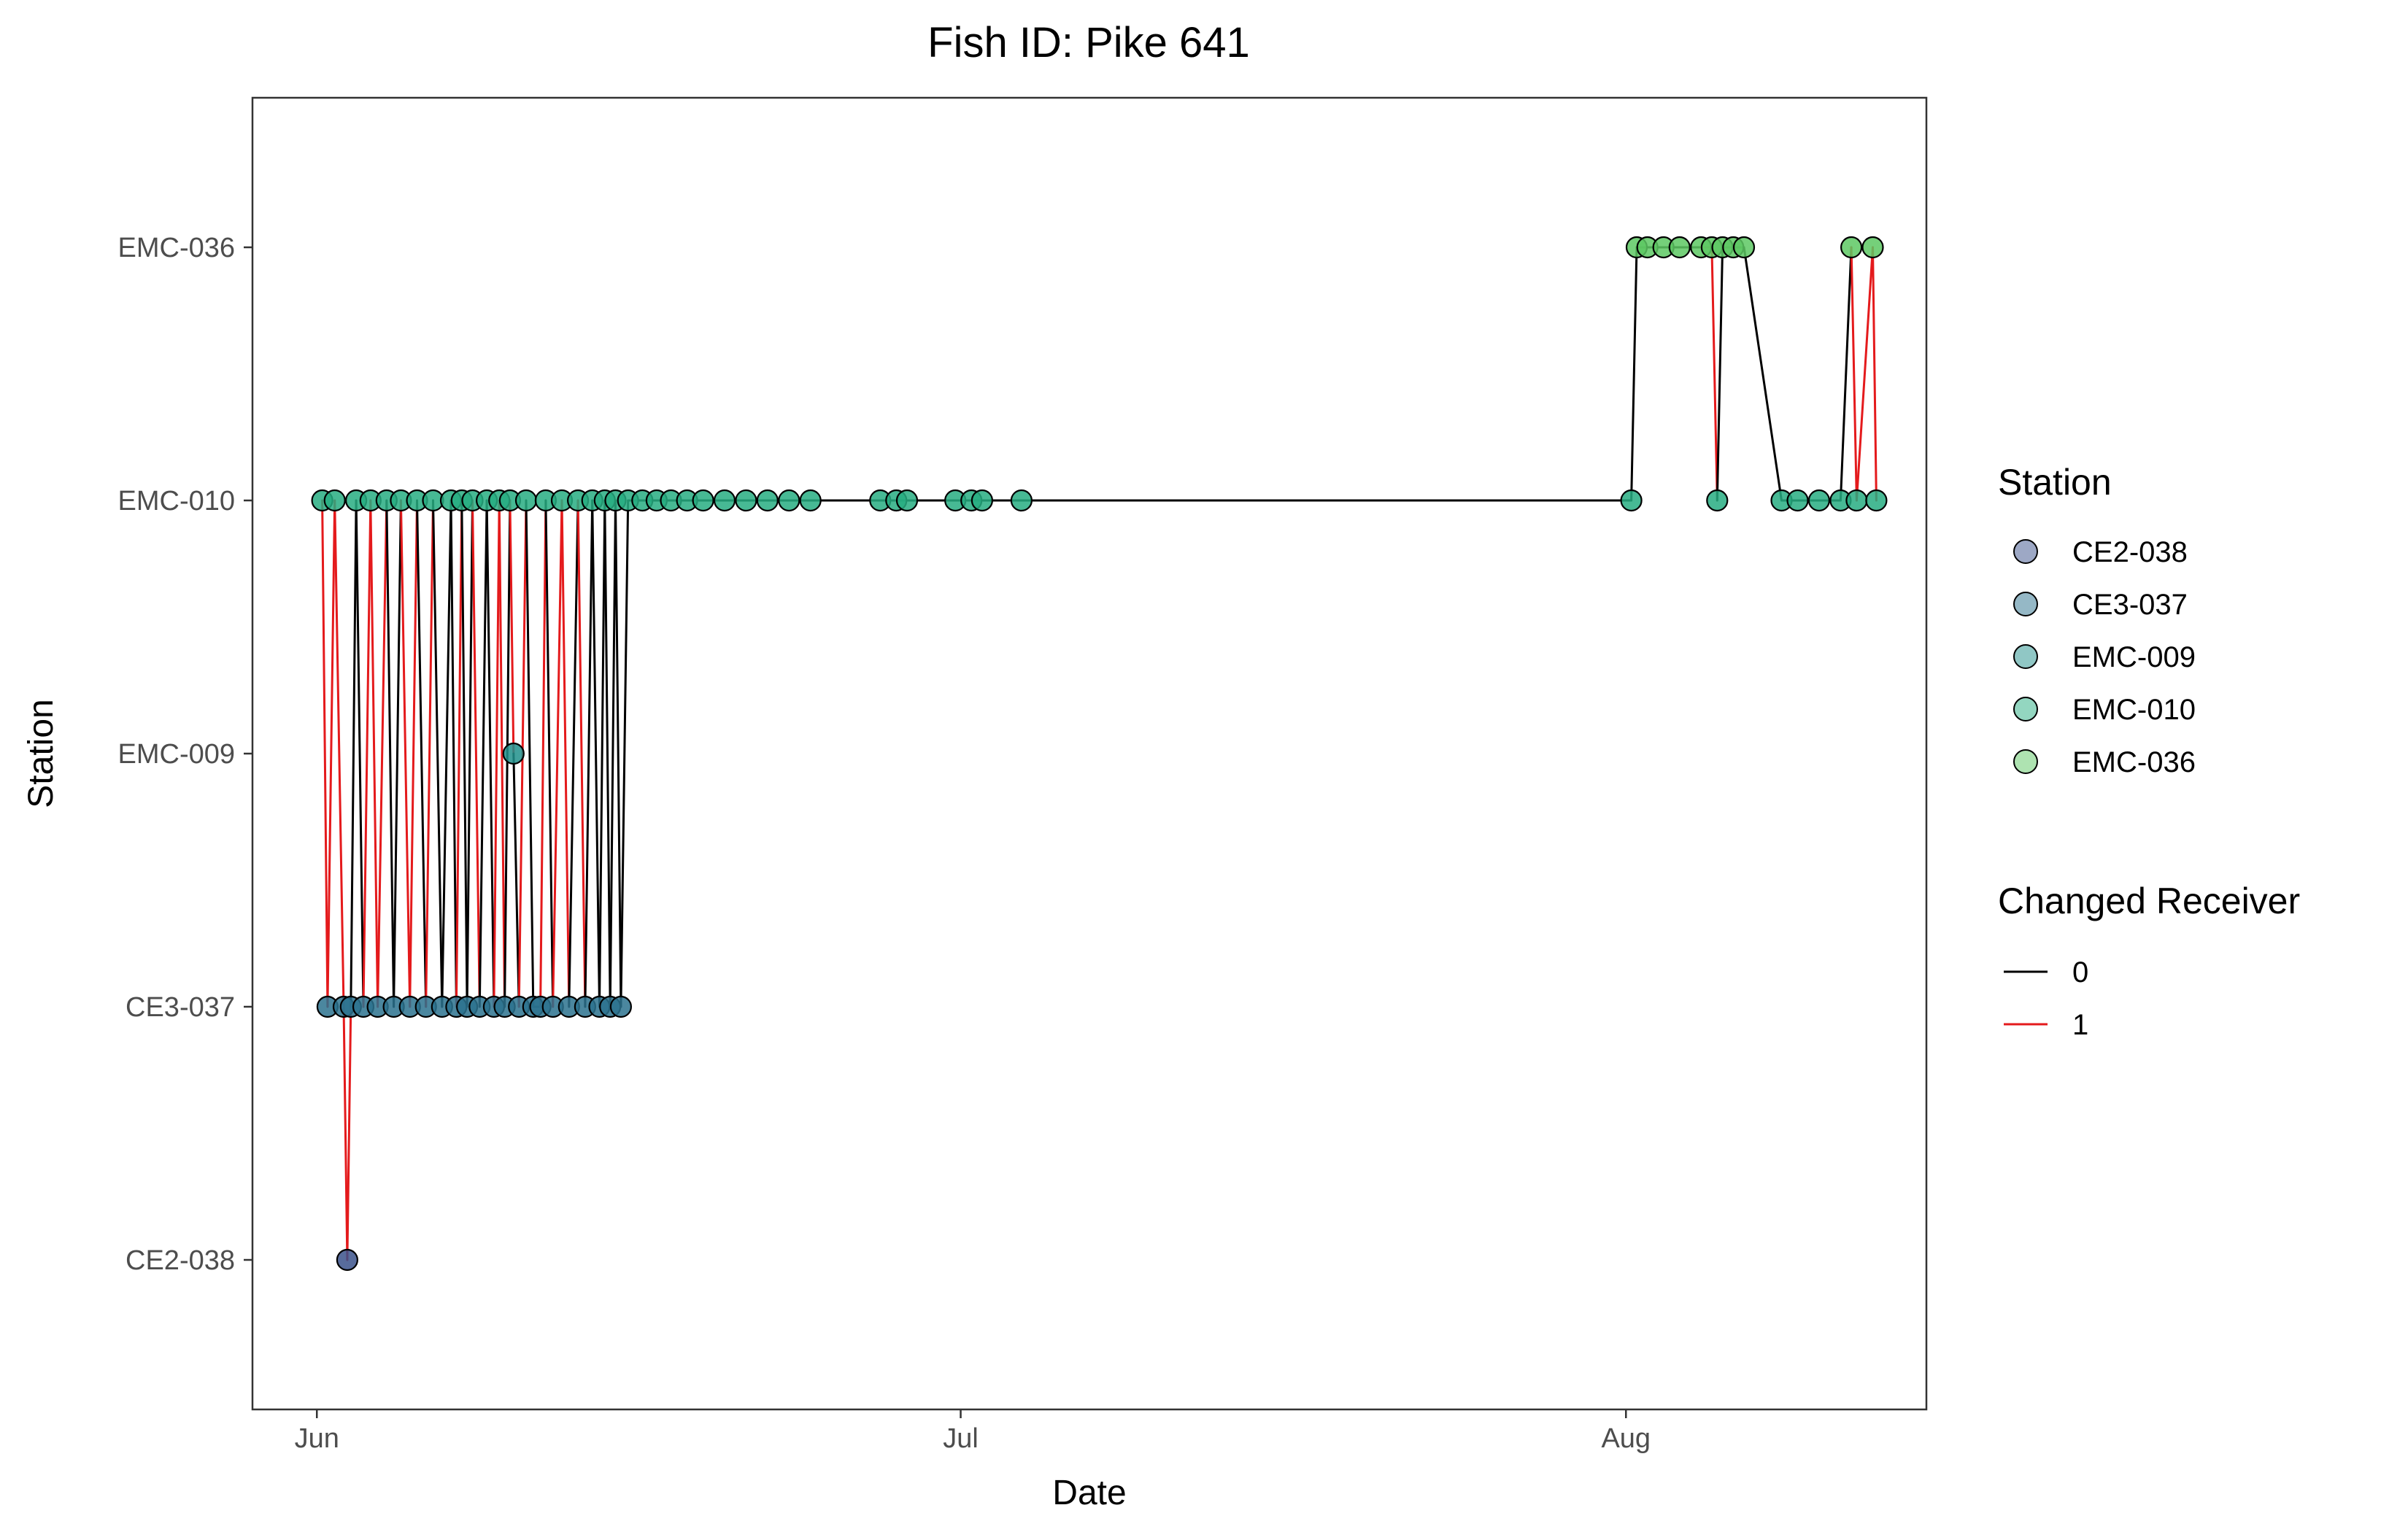 The width and height of the screenshot is (2408, 1532). What do you see at coordinates (2134, 762) in the screenshot?
I see `legend-label: EMC-036` at bounding box center [2134, 762].